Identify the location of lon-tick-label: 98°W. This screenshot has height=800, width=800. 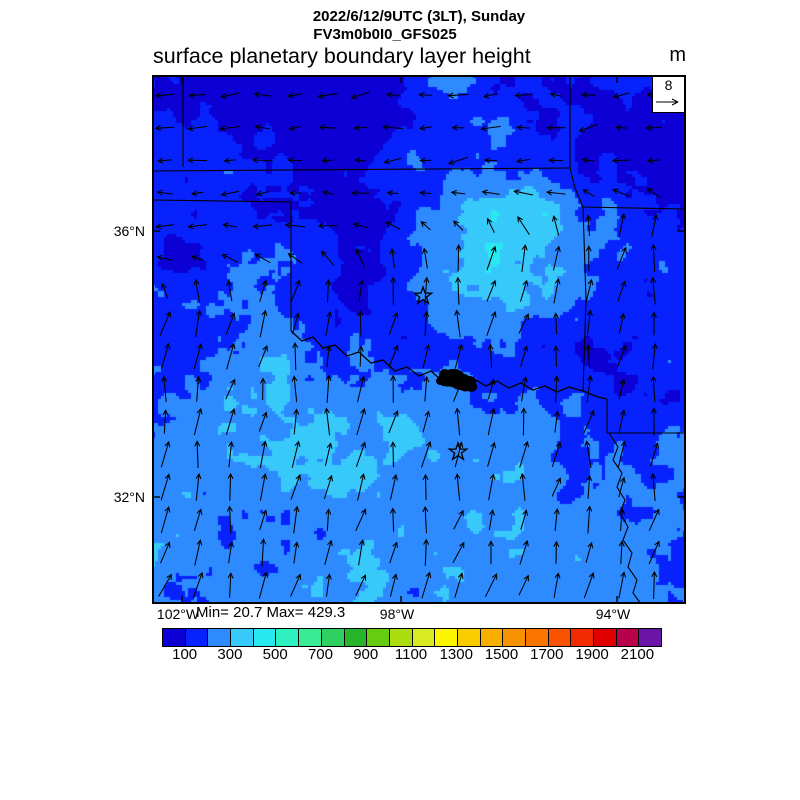
(397, 614).